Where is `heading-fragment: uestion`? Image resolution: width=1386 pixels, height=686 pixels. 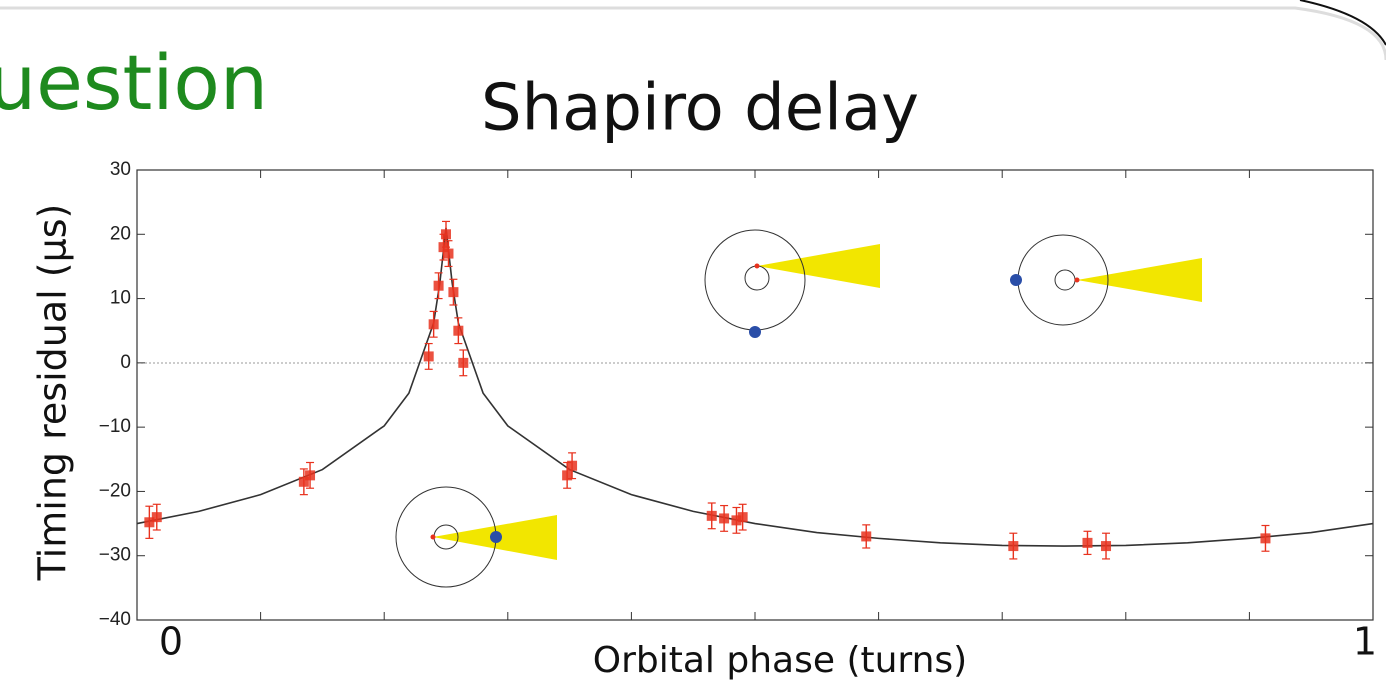 heading-fragment: uestion is located at coordinates (134, 82).